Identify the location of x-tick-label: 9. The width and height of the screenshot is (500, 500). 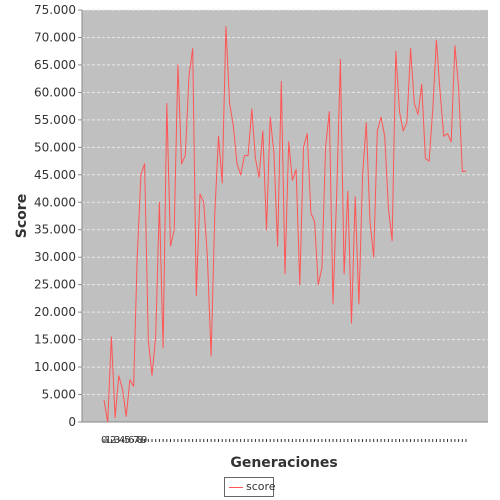
(144, 440).